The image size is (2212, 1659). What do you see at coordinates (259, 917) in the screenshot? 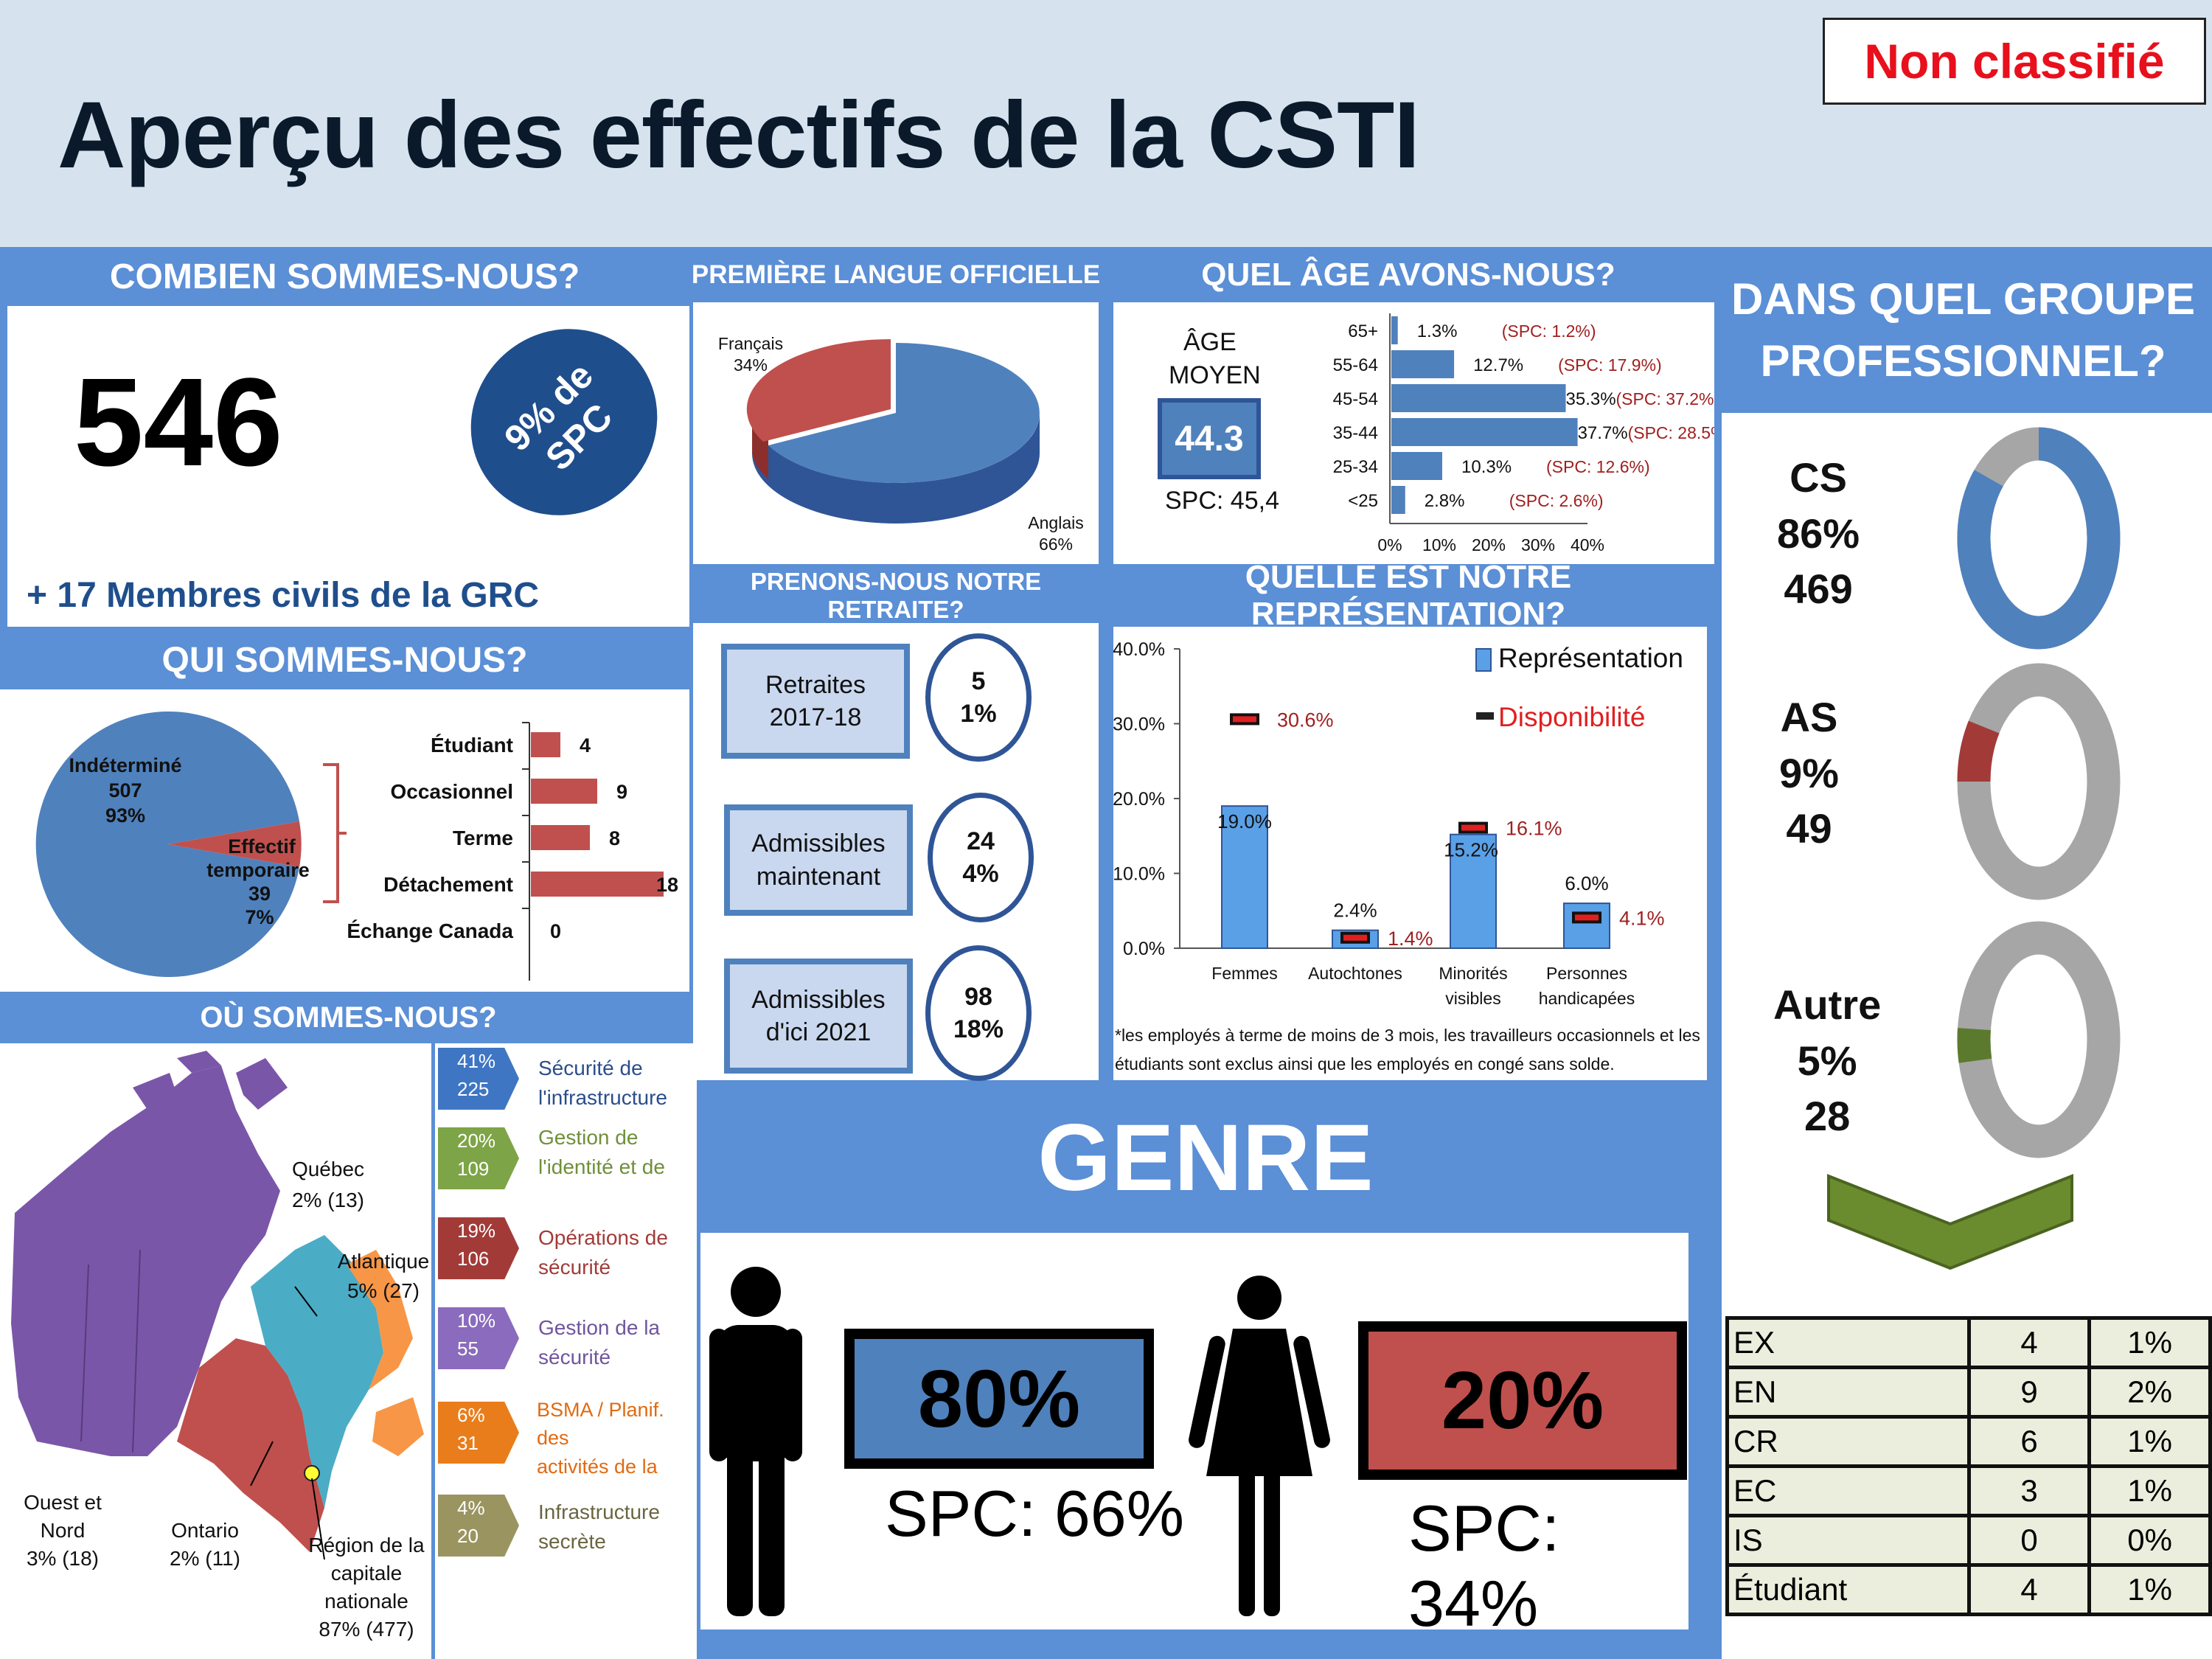
I see `pie-pct-temporaire: 7%` at bounding box center [259, 917].